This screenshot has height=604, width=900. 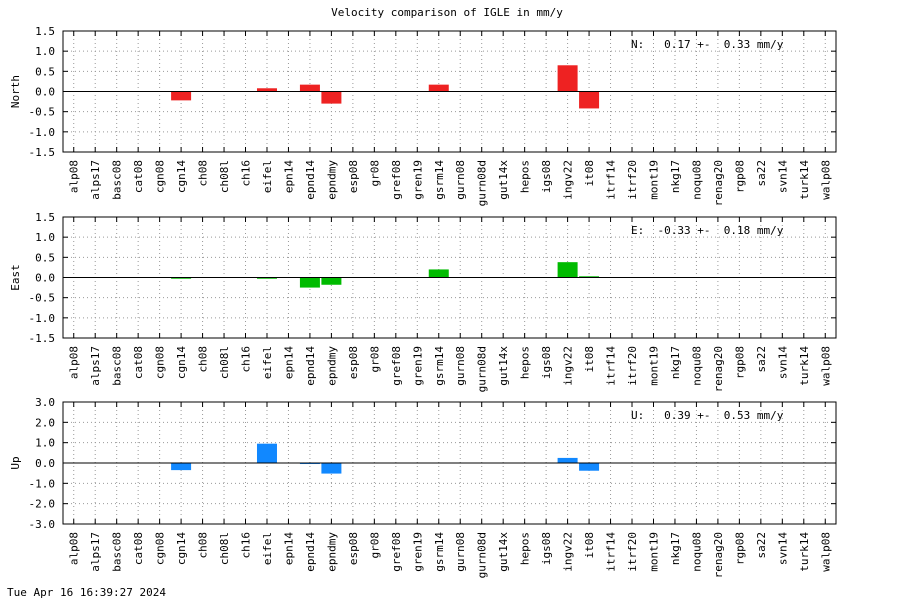 What do you see at coordinates (42, 504) in the screenshot?
I see `y-tick-label: -2.0` at bounding box center [42, 504].